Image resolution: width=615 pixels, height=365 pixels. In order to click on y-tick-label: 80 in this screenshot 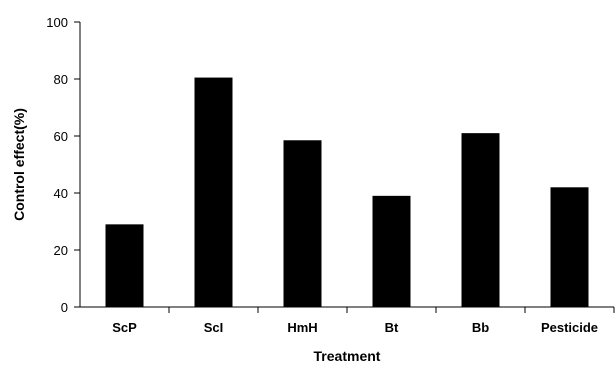, I will do `click(61, 79)`.